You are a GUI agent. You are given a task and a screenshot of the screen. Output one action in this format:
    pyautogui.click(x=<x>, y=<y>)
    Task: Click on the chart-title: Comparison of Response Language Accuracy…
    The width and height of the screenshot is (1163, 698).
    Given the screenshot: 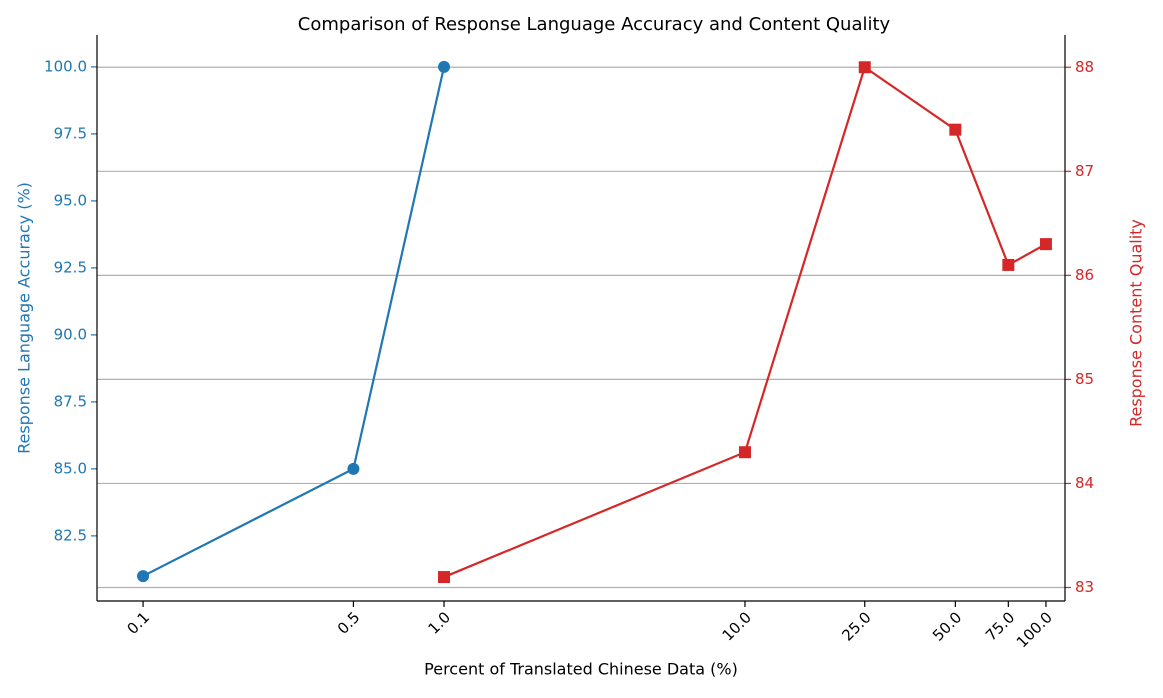 What is the action you would take?
    pyautogui.click(x=594, y=24)
    